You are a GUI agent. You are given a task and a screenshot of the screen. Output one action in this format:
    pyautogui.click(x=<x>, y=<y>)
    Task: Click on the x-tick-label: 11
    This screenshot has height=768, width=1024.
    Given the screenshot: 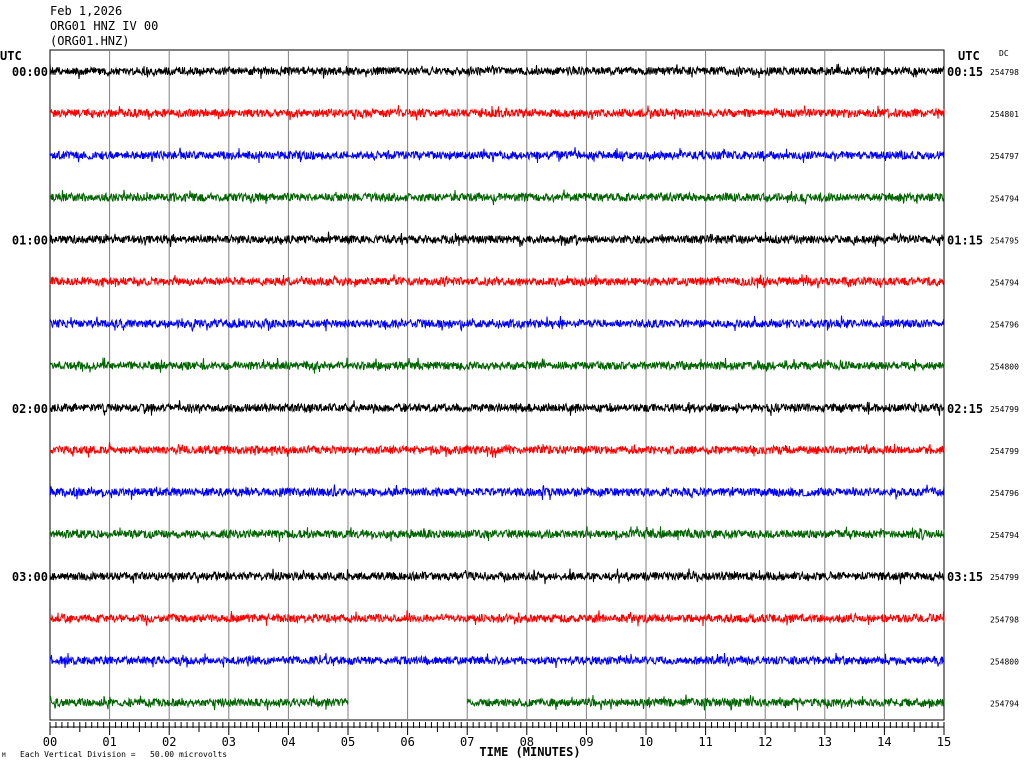 What is the action you would take?
    pyautogui.click(x=705, y=742)
    